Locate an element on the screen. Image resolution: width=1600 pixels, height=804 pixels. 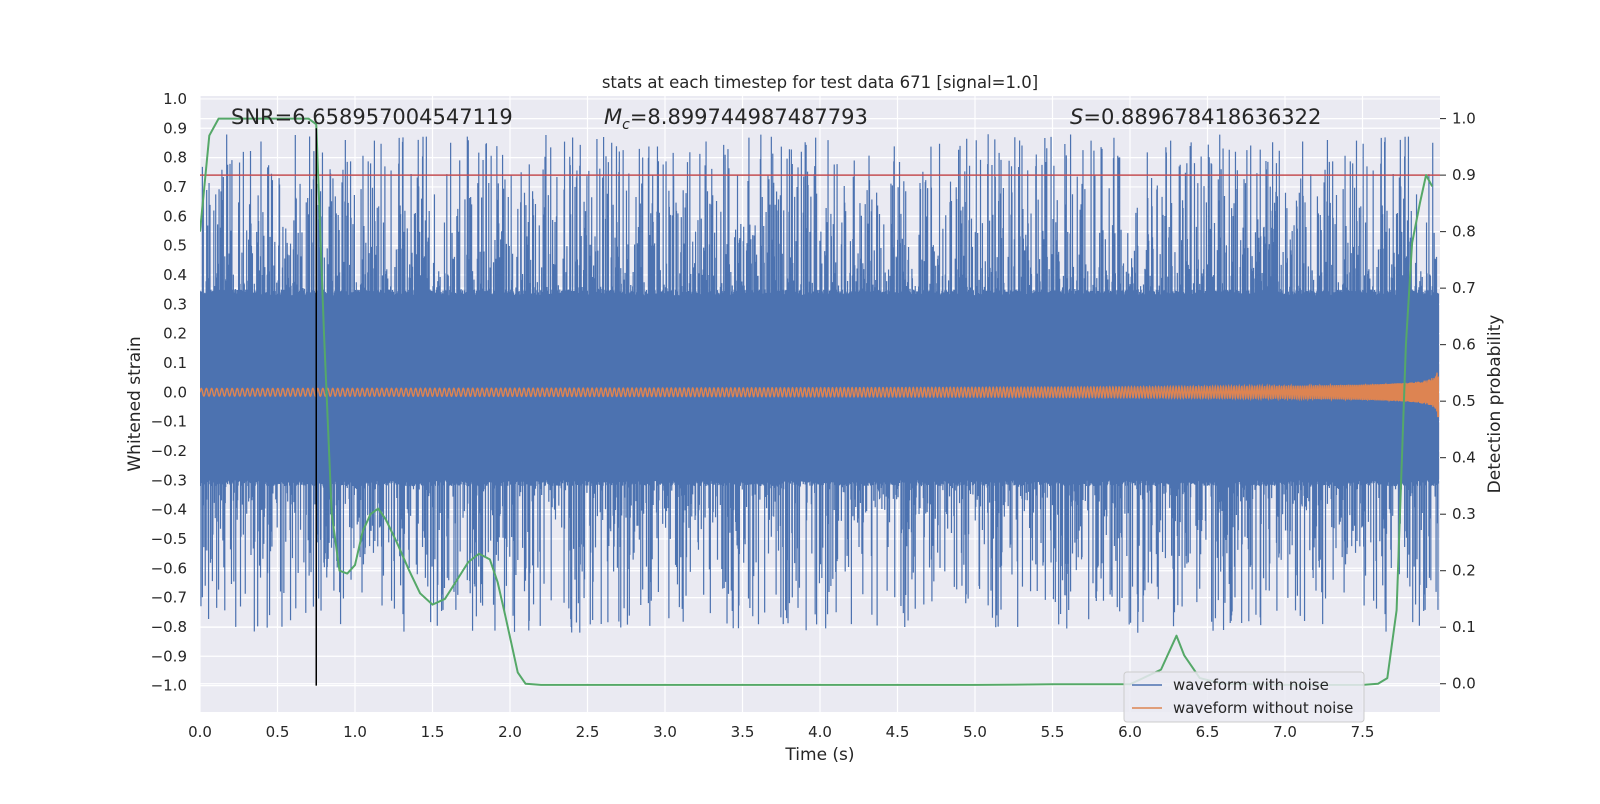
y-left-tick-label: 0.5 is located at coordinates (175, 246).